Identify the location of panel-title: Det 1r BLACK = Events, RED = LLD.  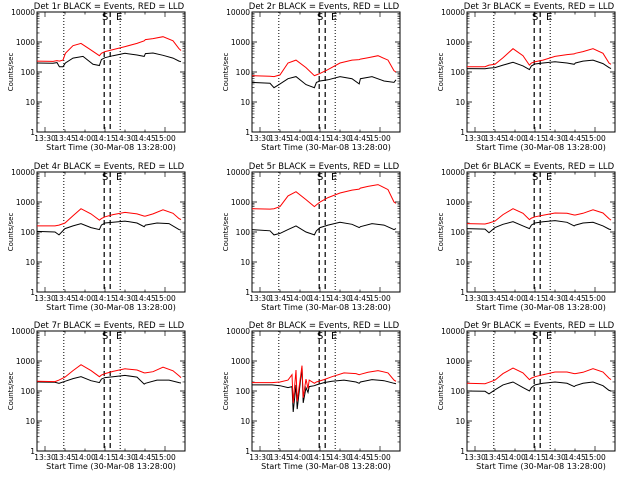
(109, 7).